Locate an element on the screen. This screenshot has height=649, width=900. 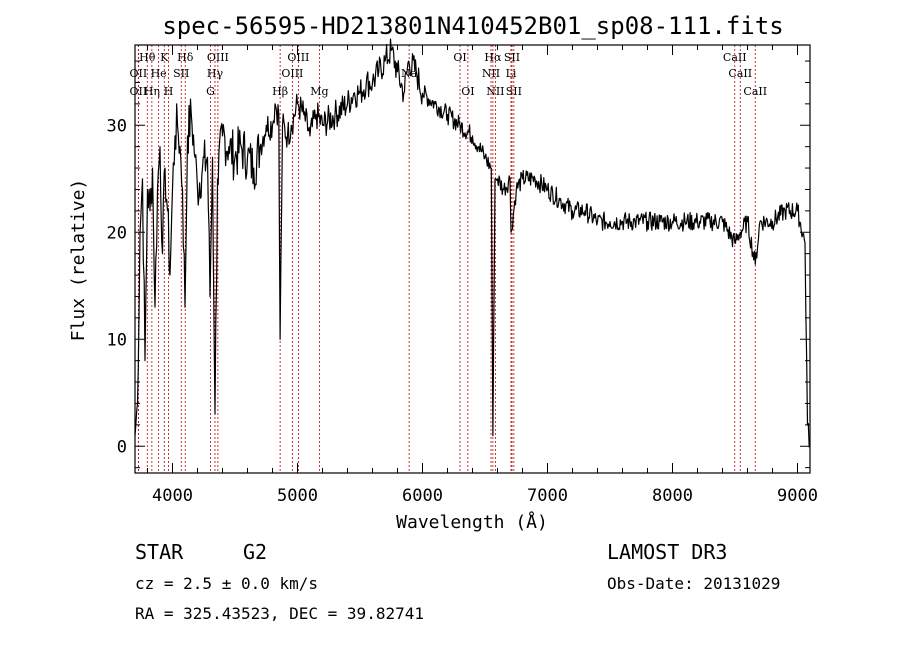
marker-label: Hα is located at coordinates (493, 57).